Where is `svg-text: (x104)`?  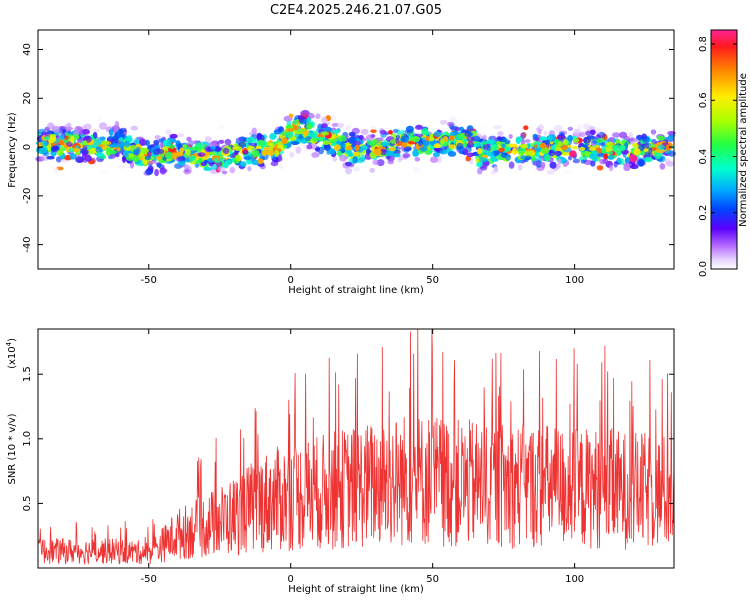
svg-text: (x104) is located at coordinates (11, 353).